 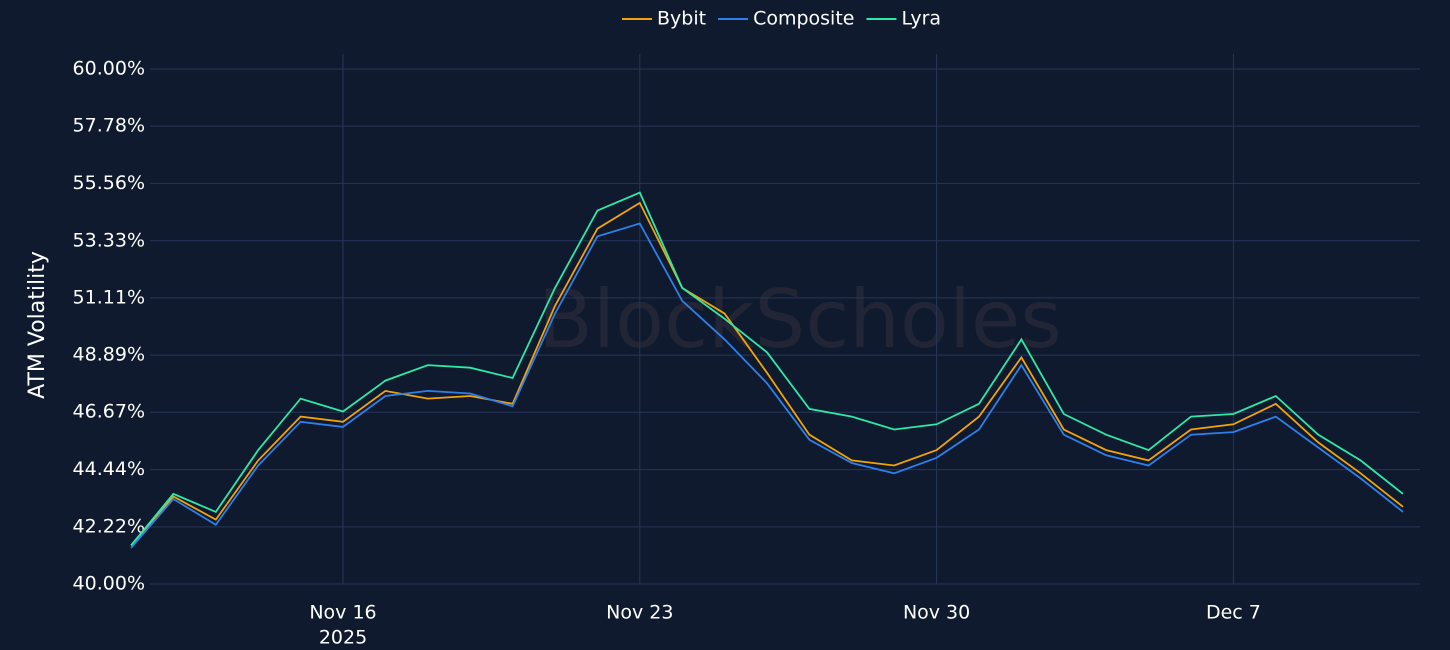 I want to click on legend-item: Lyra, so click(x=903, y=19).